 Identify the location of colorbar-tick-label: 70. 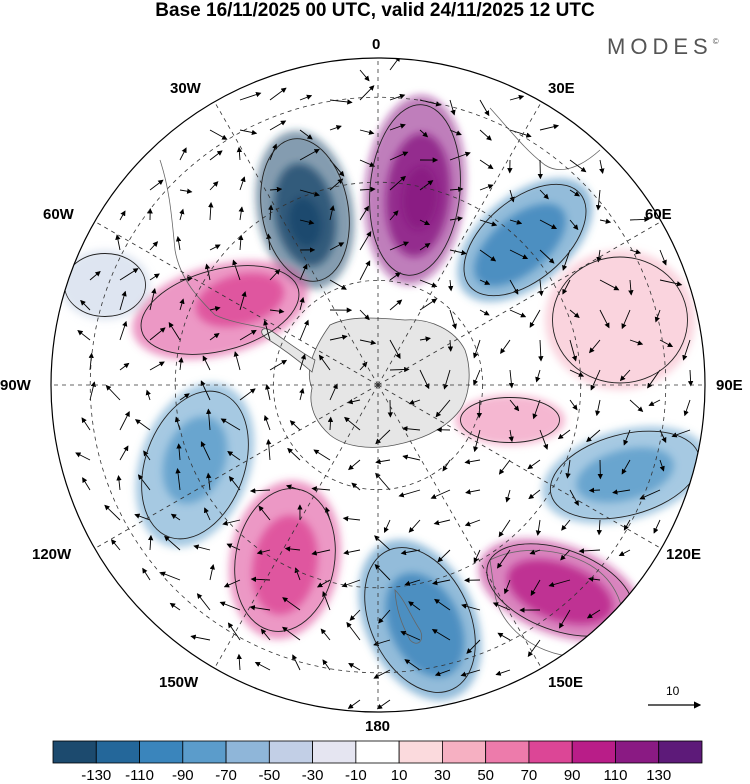
(529, 775).